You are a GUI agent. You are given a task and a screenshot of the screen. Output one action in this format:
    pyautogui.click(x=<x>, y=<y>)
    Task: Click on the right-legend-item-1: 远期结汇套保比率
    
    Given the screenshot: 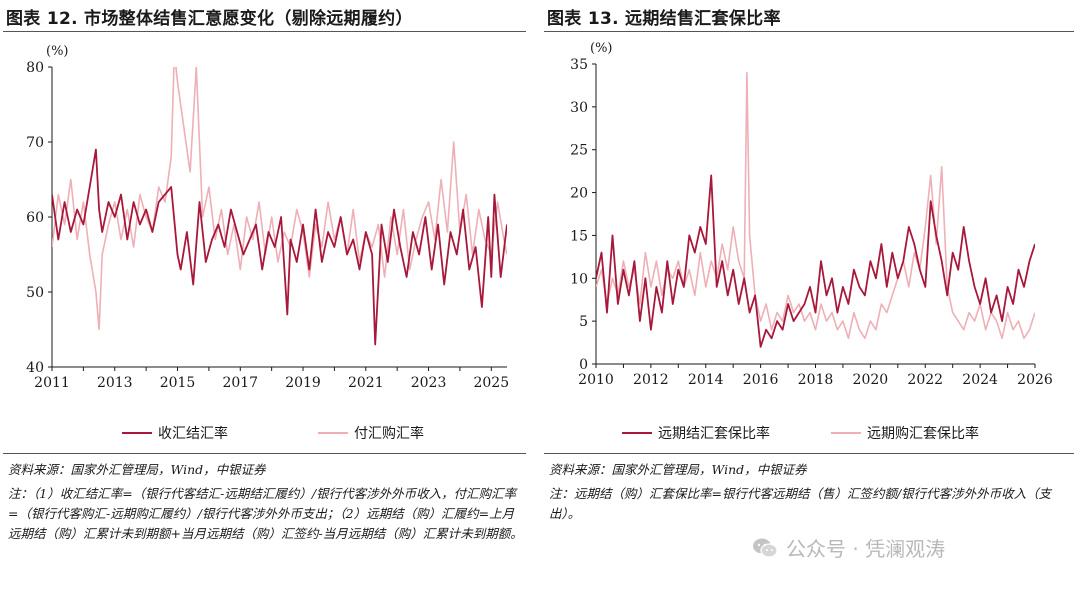 What is the action you would take?
    pyautogui.click(x=696, y=433)
    